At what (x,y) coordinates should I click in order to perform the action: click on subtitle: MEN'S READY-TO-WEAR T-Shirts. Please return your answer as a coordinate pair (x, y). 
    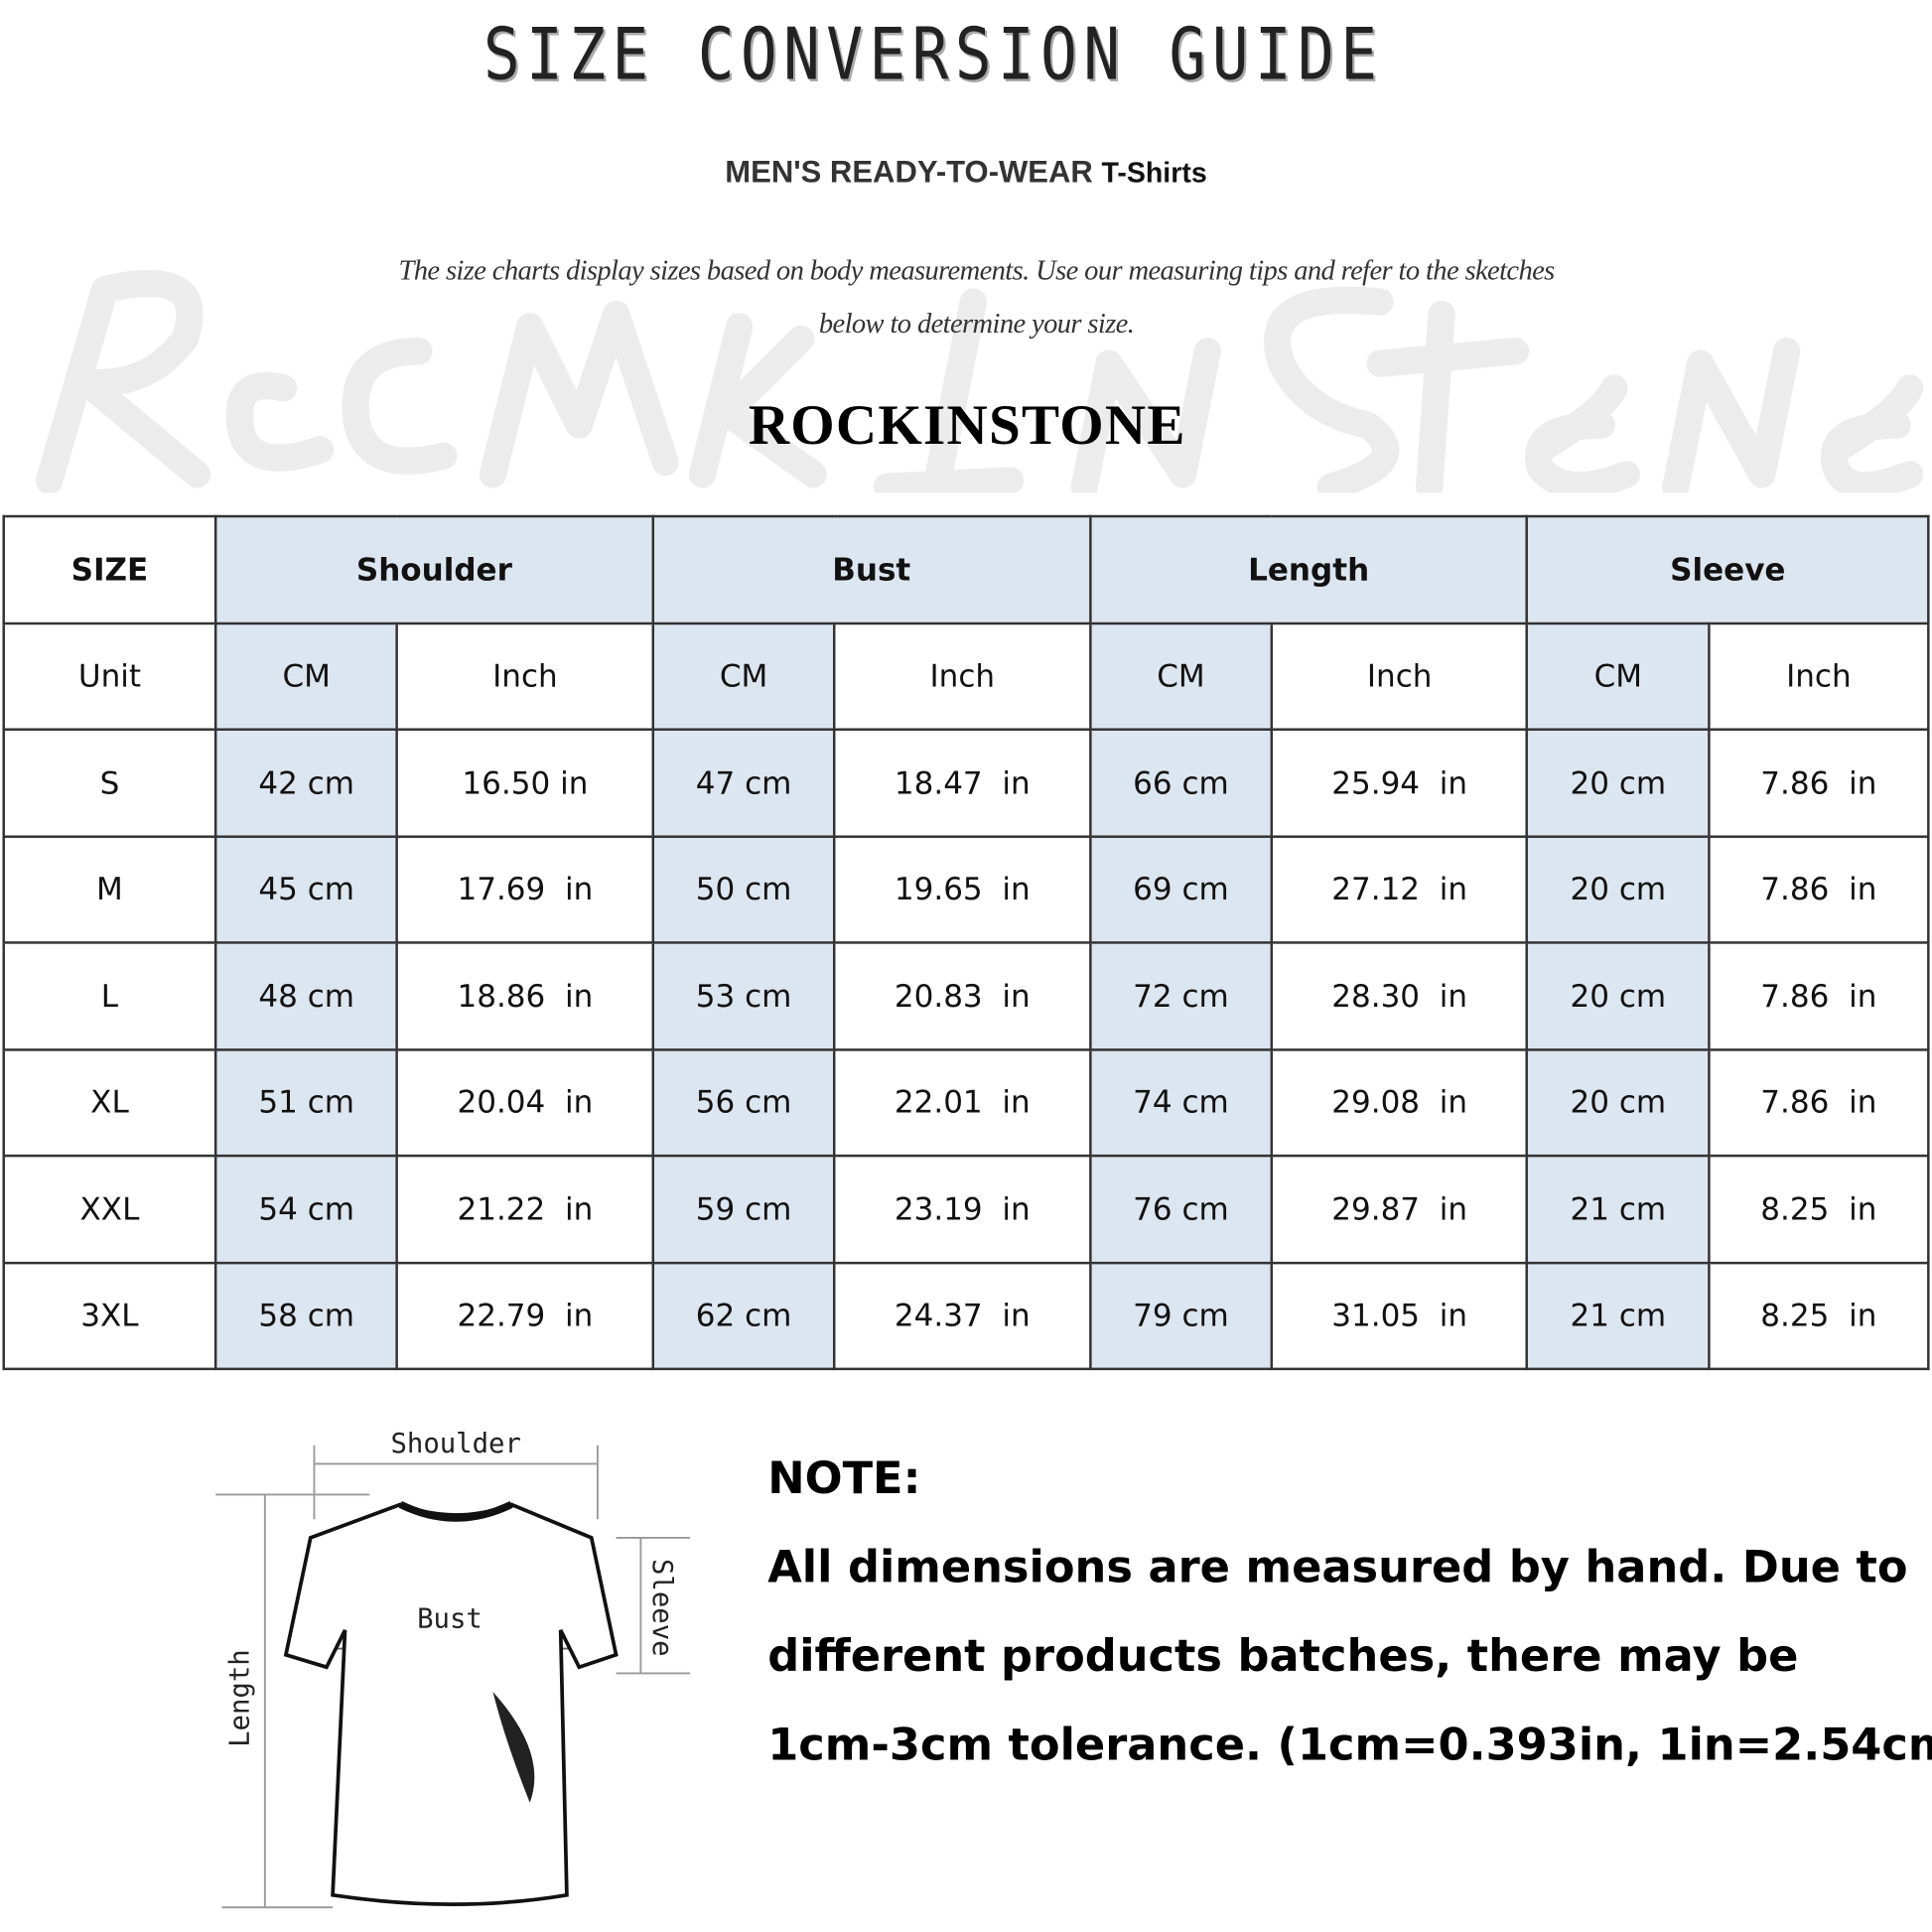
    Looking at the image, I should click on (966, 173).